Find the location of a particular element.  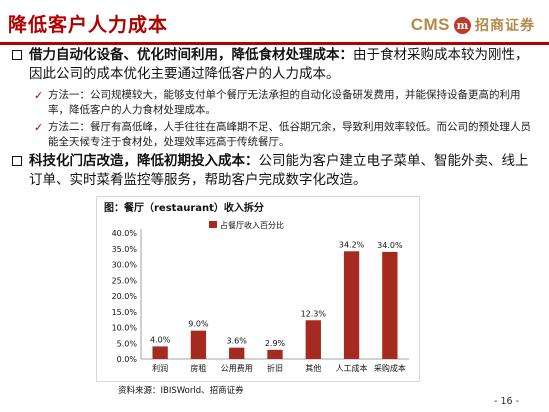

data-label: 9.0% is located at coordinates (198, 324).